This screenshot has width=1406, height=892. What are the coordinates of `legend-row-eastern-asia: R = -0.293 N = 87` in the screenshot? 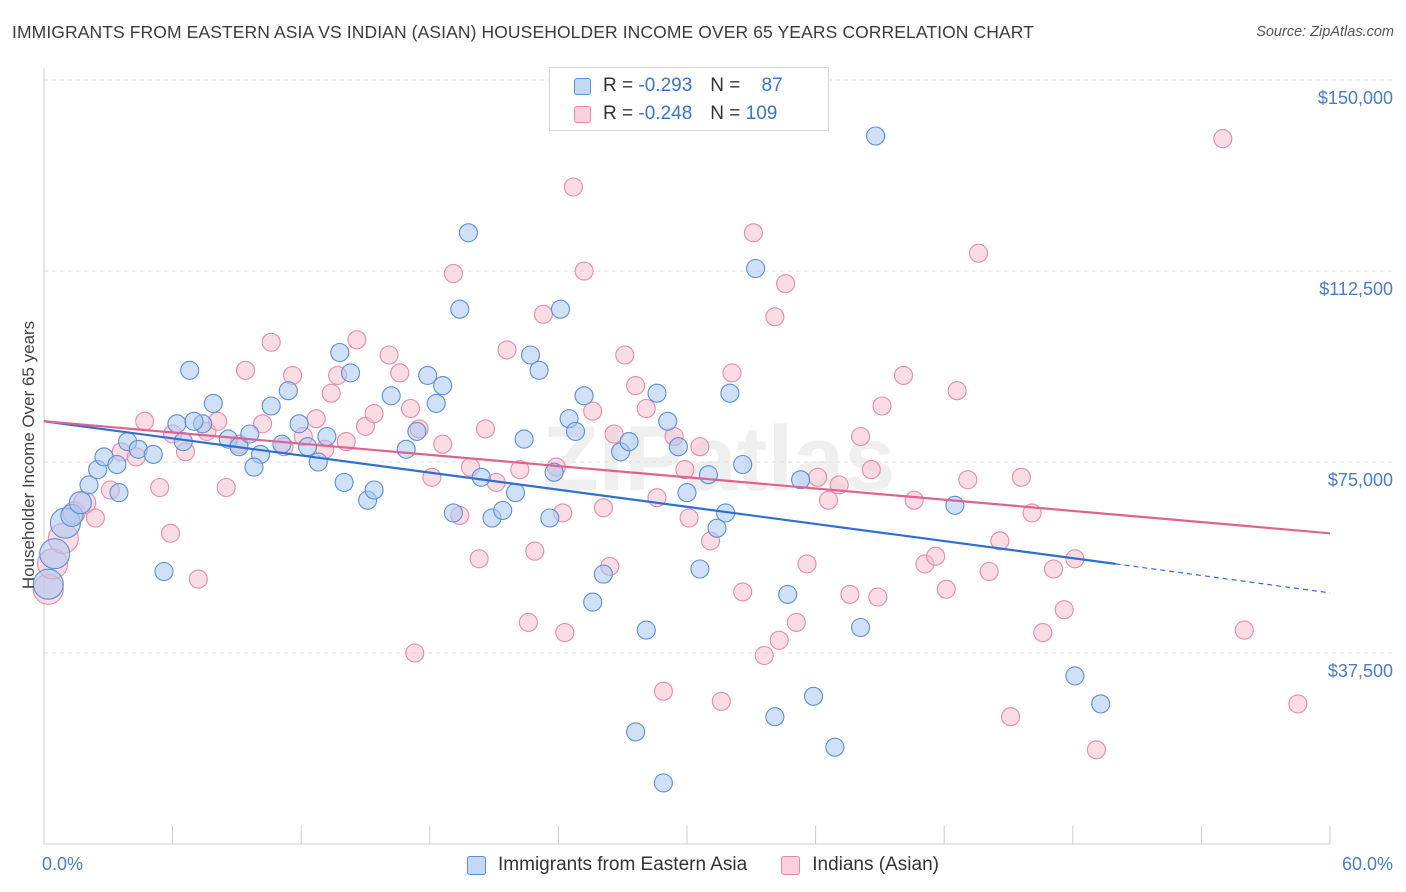 It's located at (678, 86).